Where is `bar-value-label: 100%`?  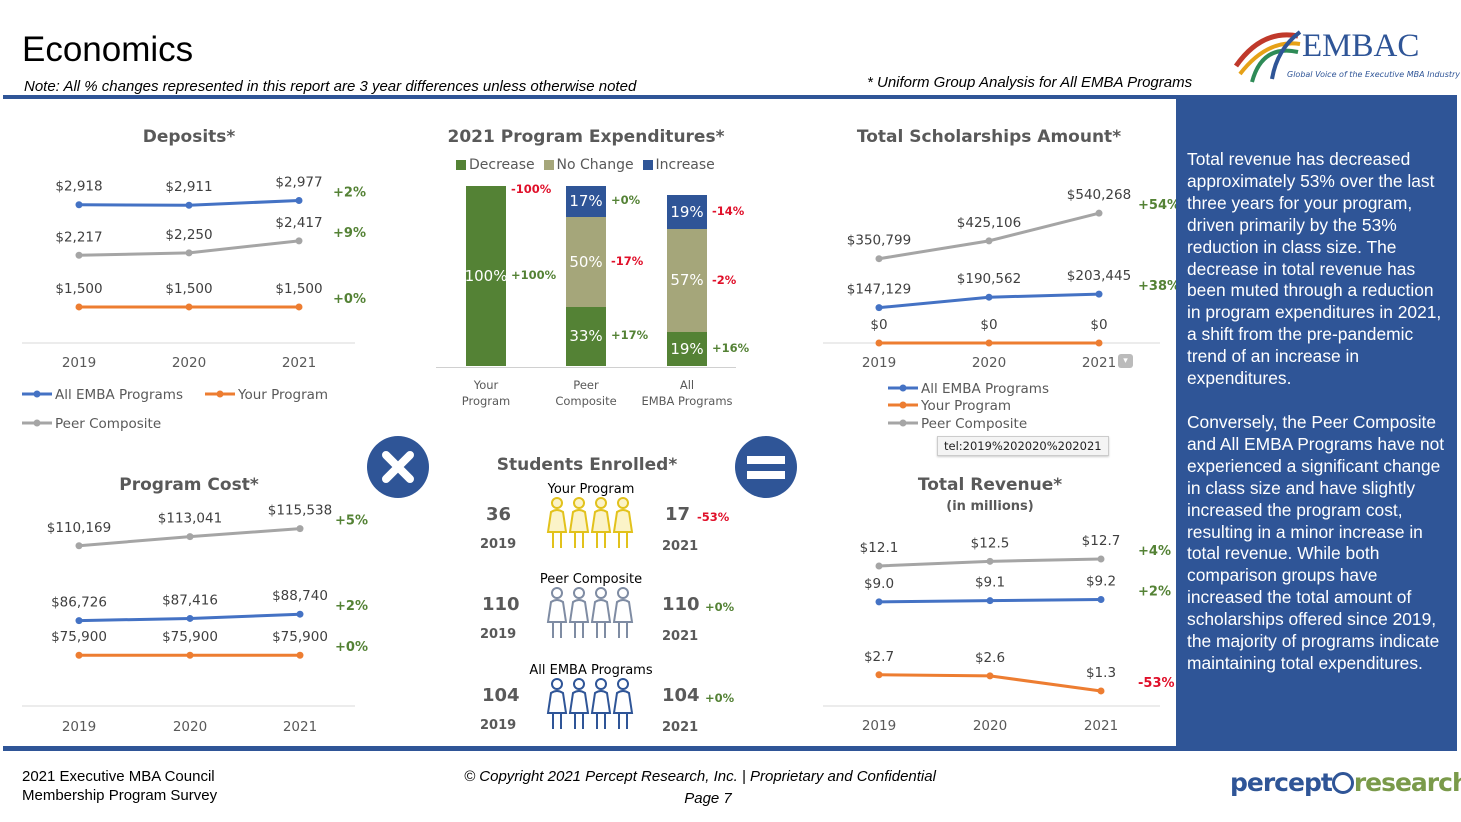
bar-value-label: 100% is located at coordinates (486, 276).